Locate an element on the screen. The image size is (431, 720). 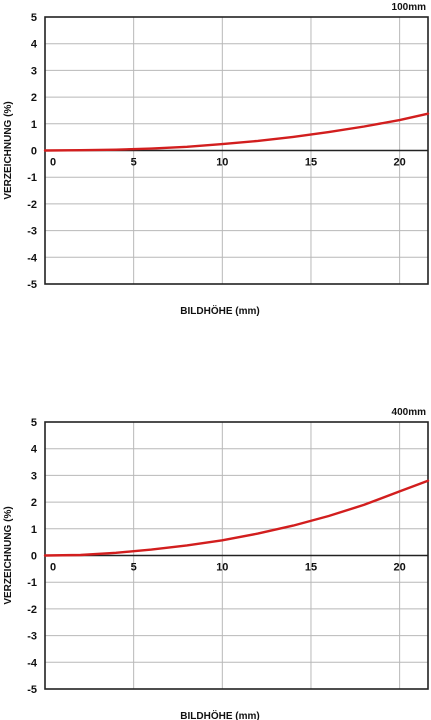
focal-length-label: 400mm is located at coordinates (409, 412).